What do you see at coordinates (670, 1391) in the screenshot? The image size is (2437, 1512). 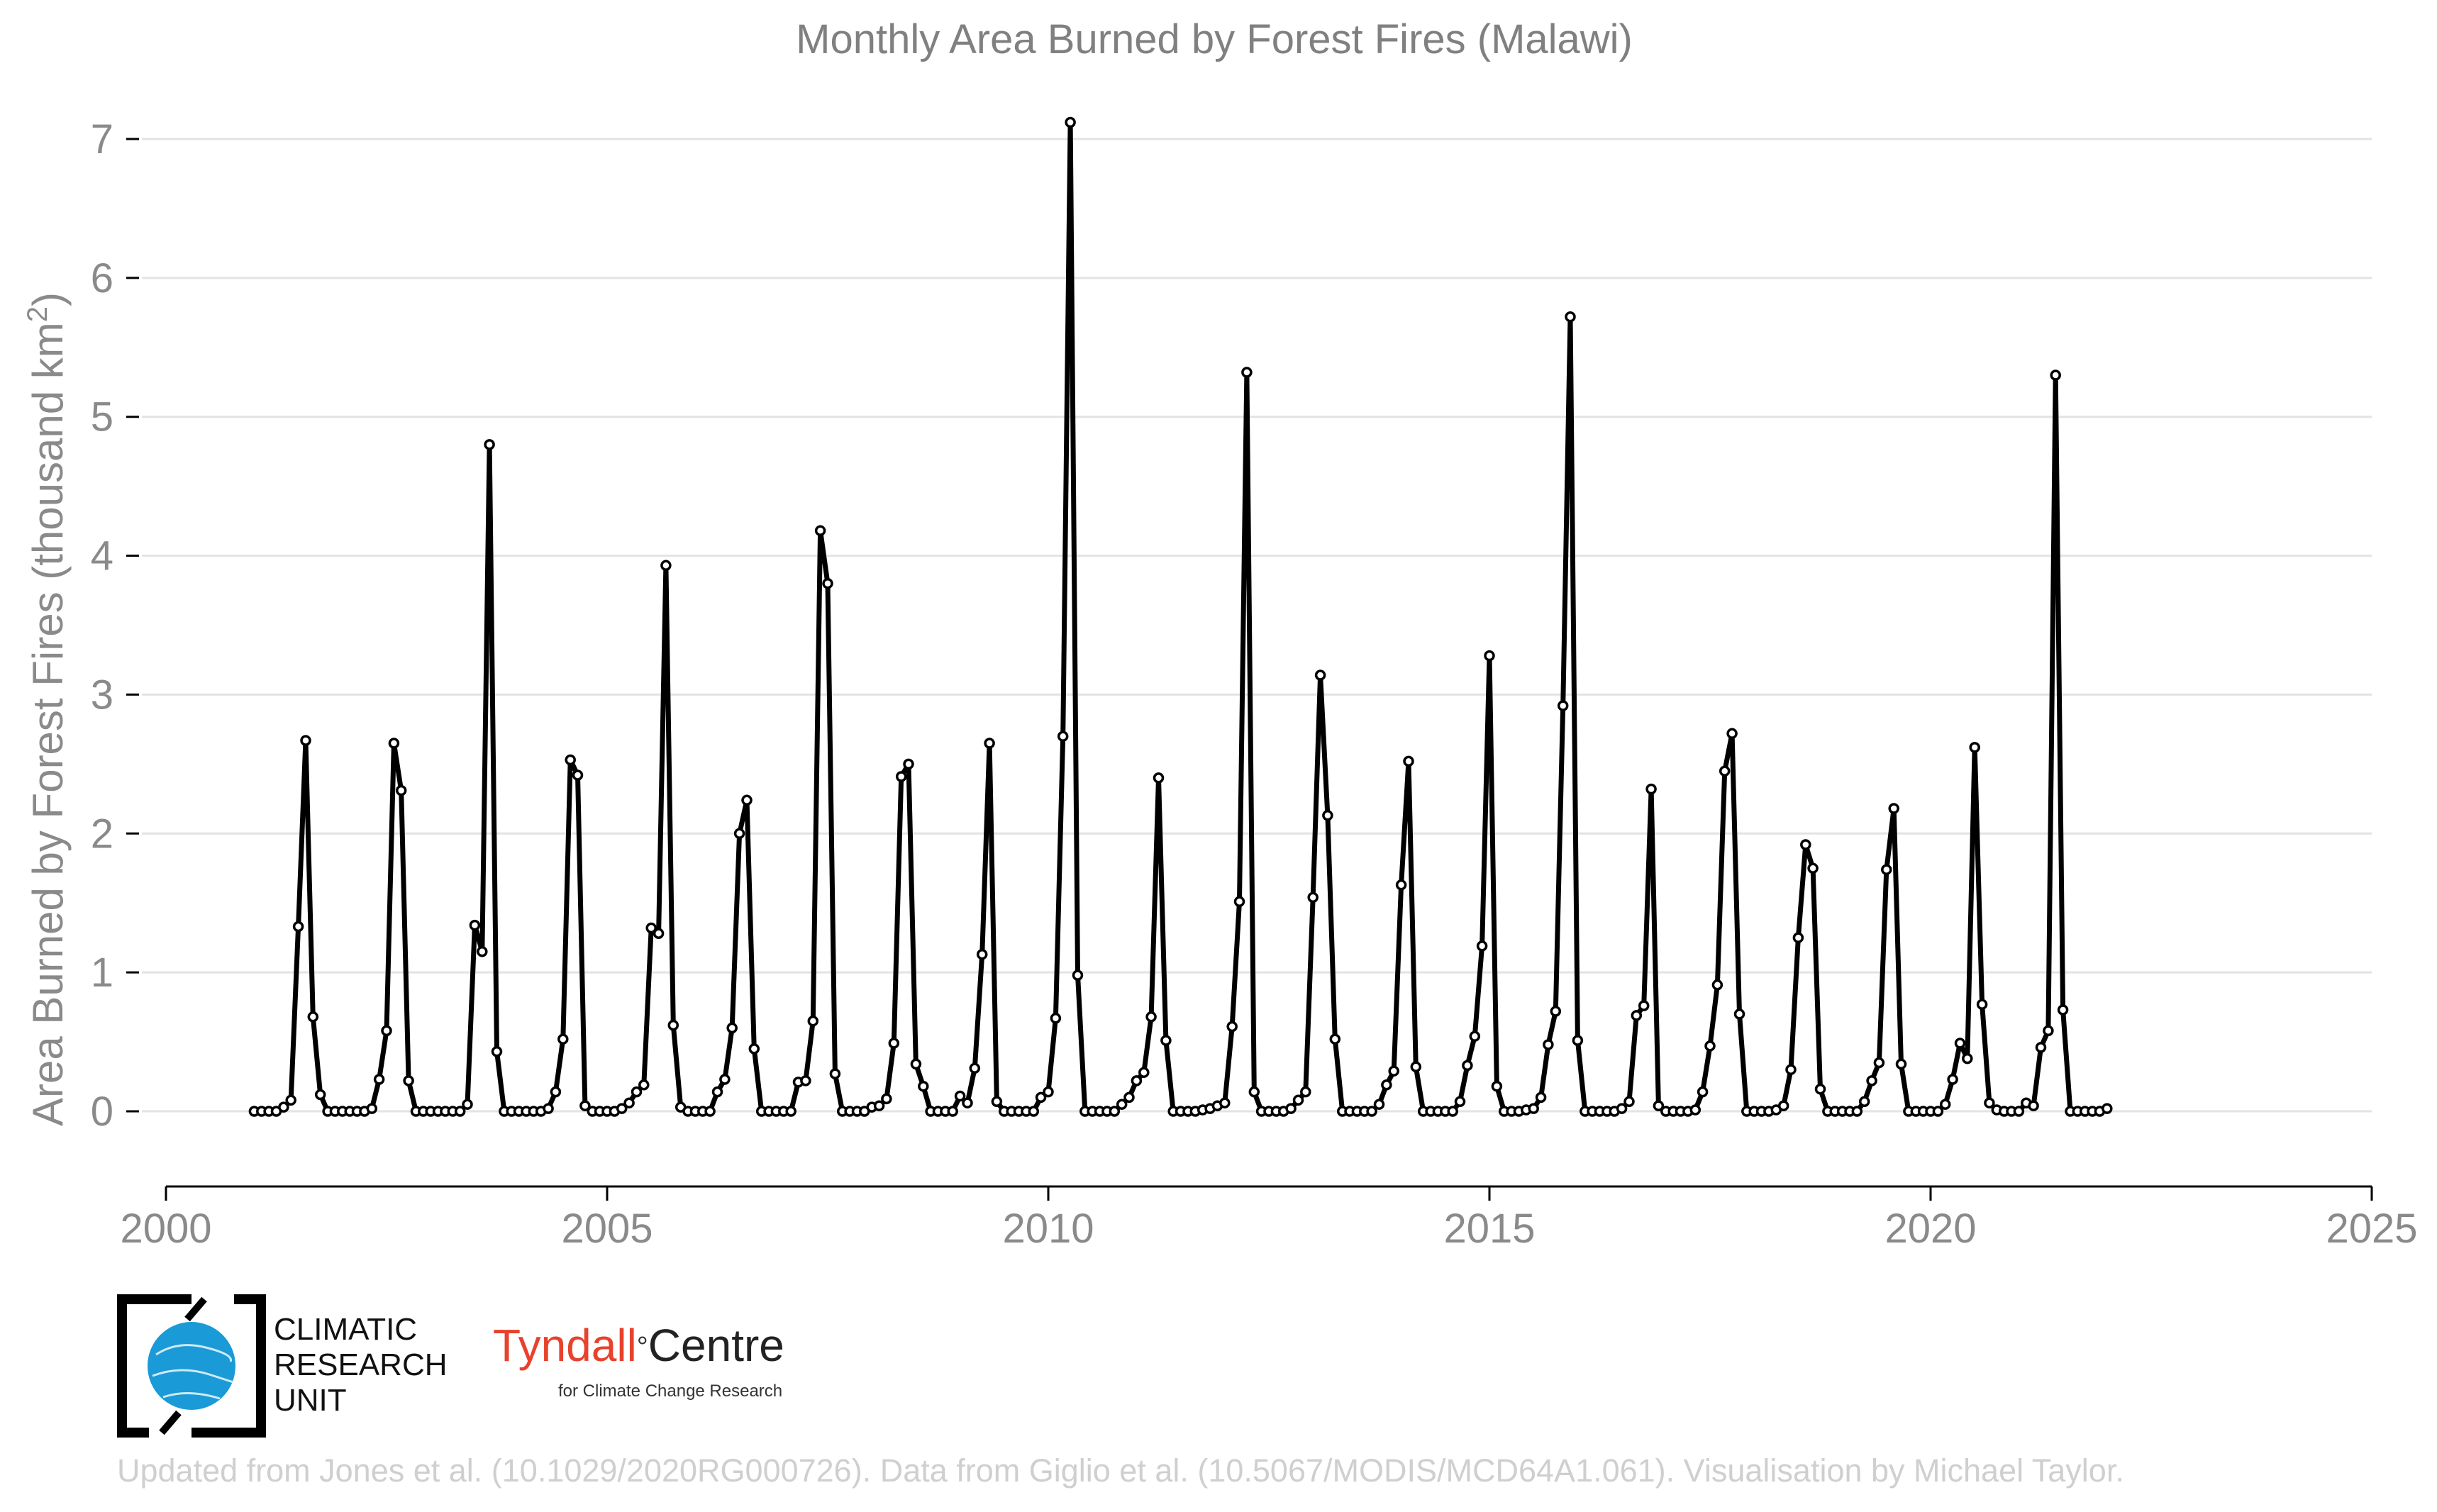 I see `tyndall-subtitle: for Climate Change Research` at bounding box center [670, 1391].